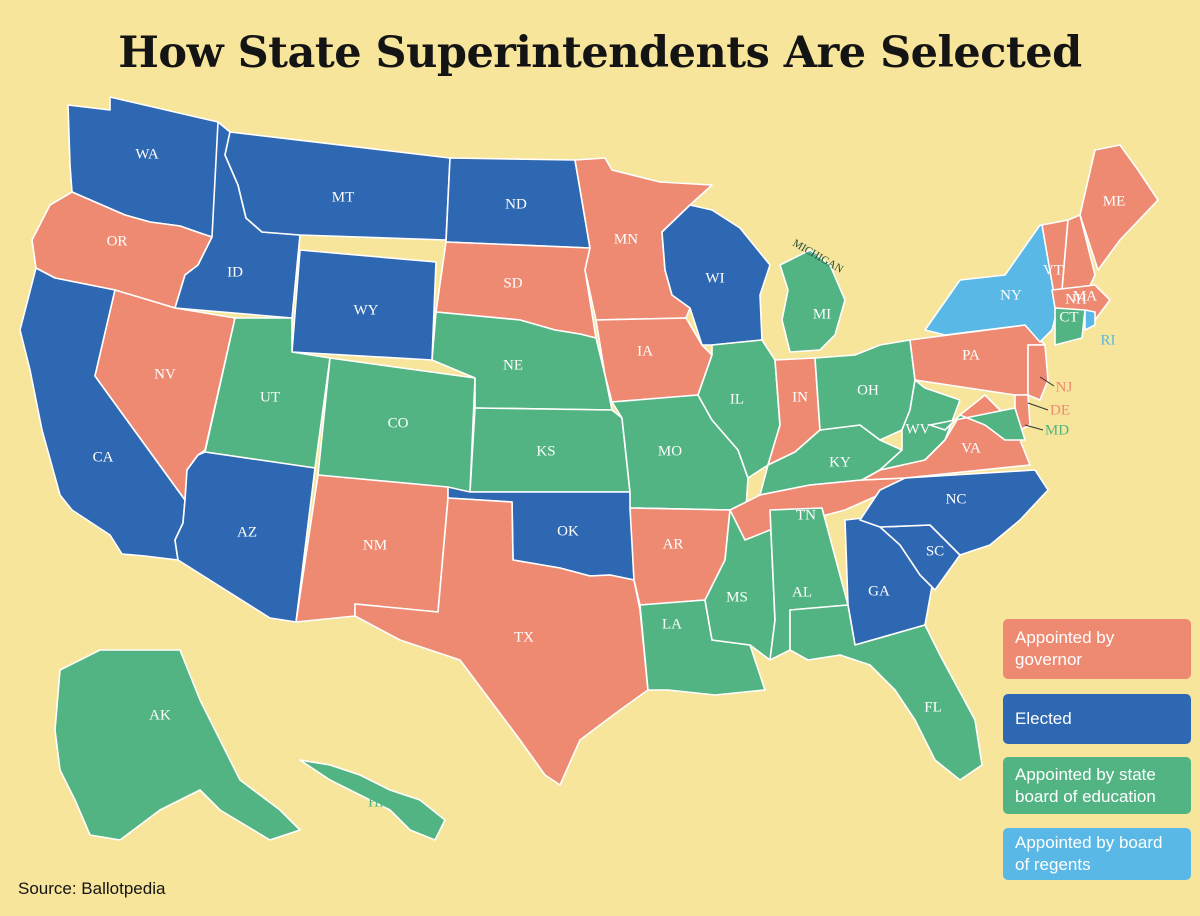 The image size is (1200, 916). I want to click on label-leaders, so click(1039, 403).